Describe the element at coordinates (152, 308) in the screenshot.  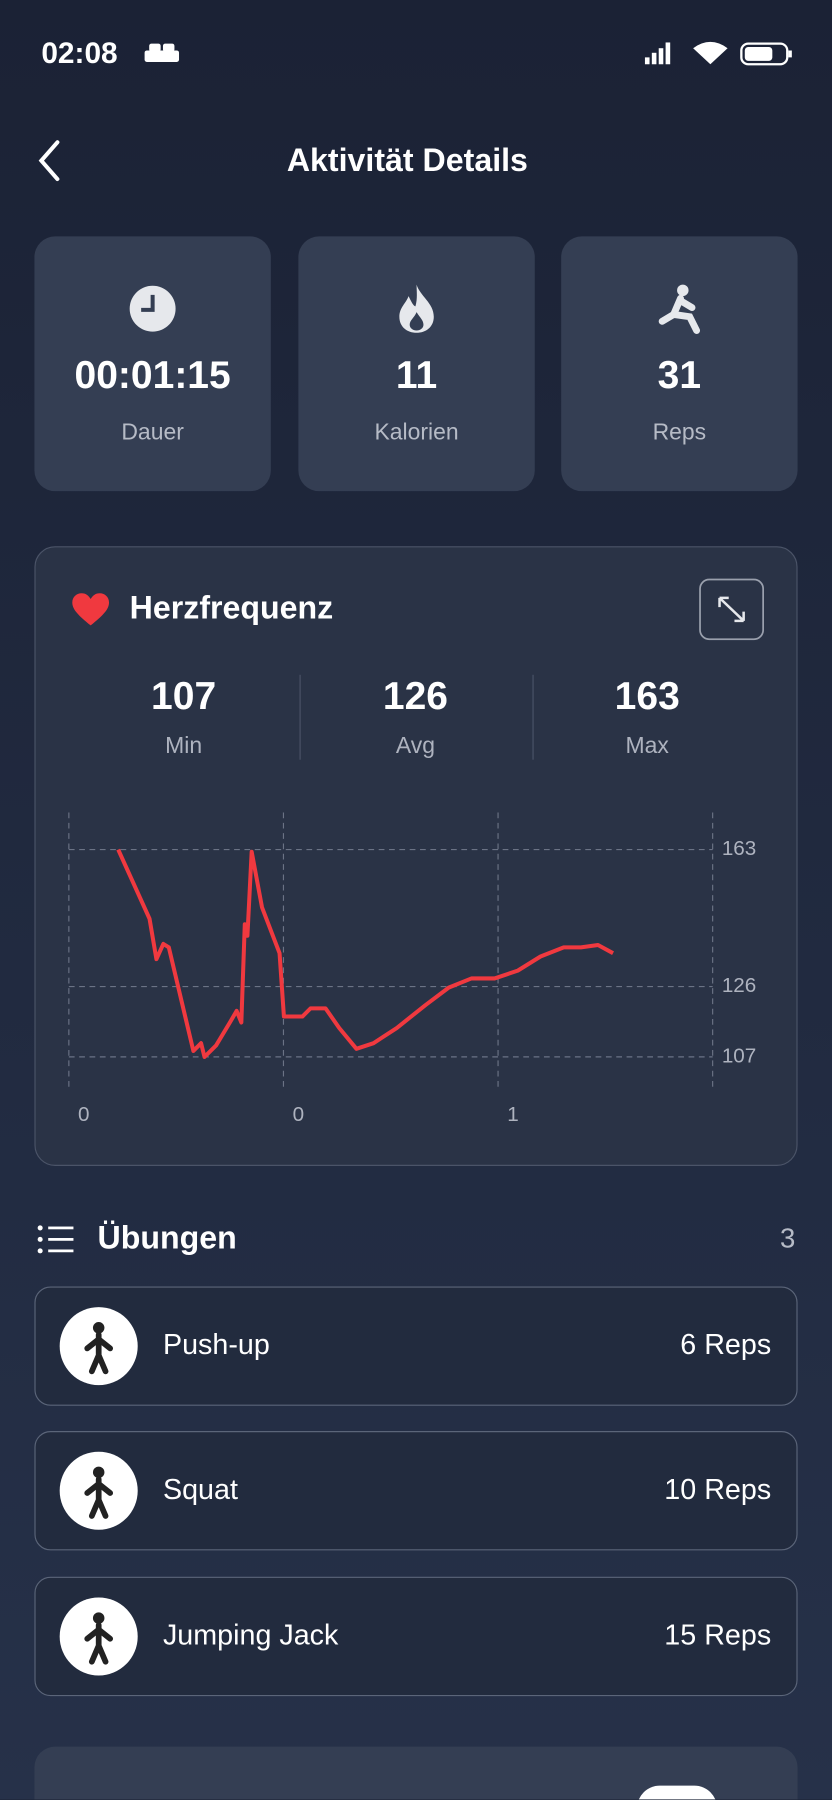
I see `clock-icon` at that location.